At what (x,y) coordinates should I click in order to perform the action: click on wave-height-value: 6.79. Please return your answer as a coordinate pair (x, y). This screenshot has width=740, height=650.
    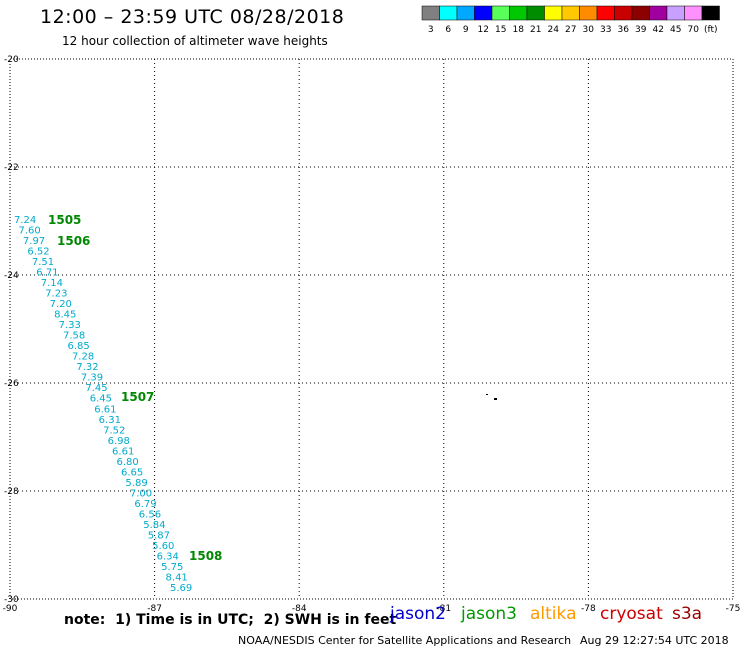
    Looking at the image, I should click on (145, 504).